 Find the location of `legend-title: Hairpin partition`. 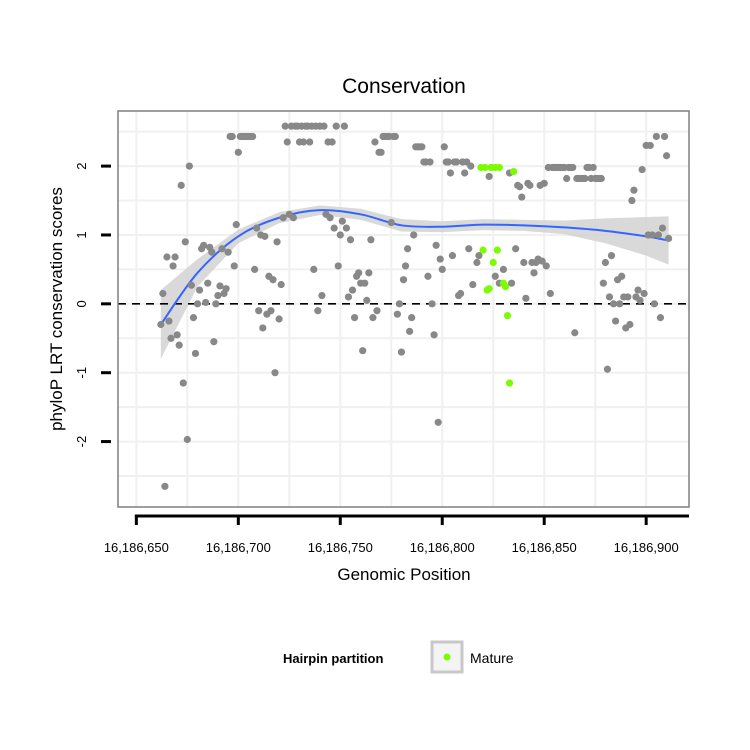

legend-title: Hairpin partition is located at coordinates (333, 658).